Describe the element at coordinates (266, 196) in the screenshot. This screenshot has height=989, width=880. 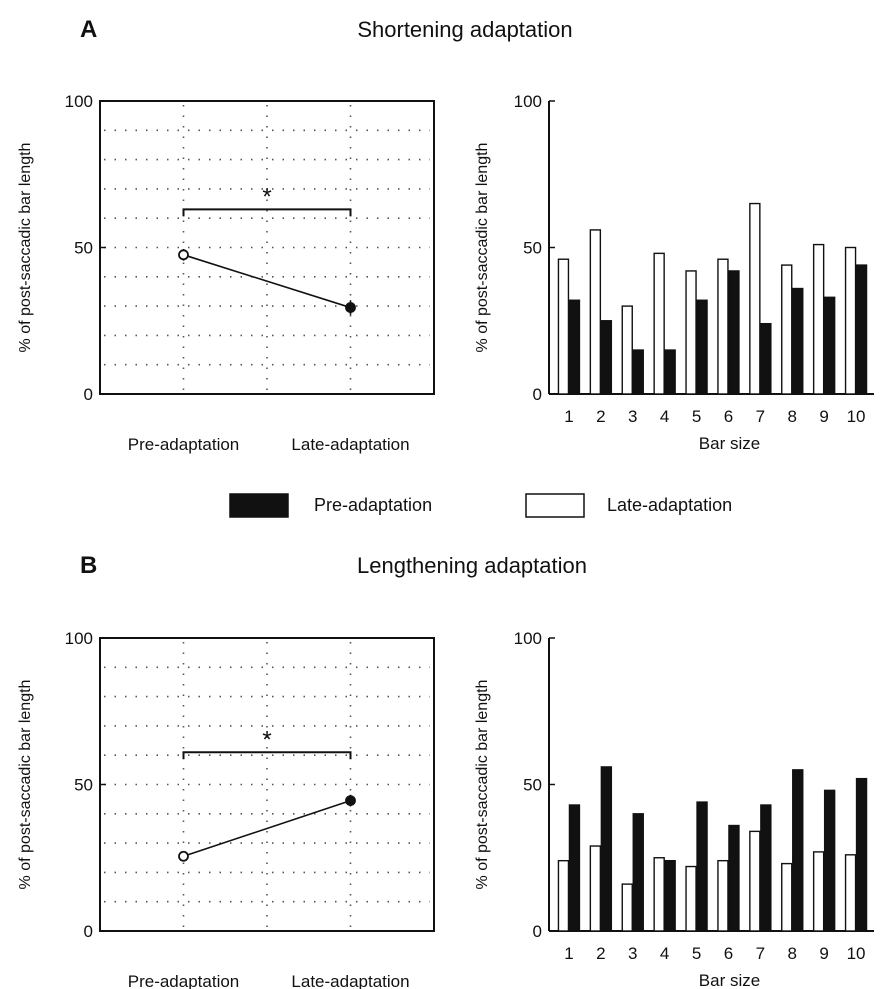
I see `a-line-significance-star: *` at that location.